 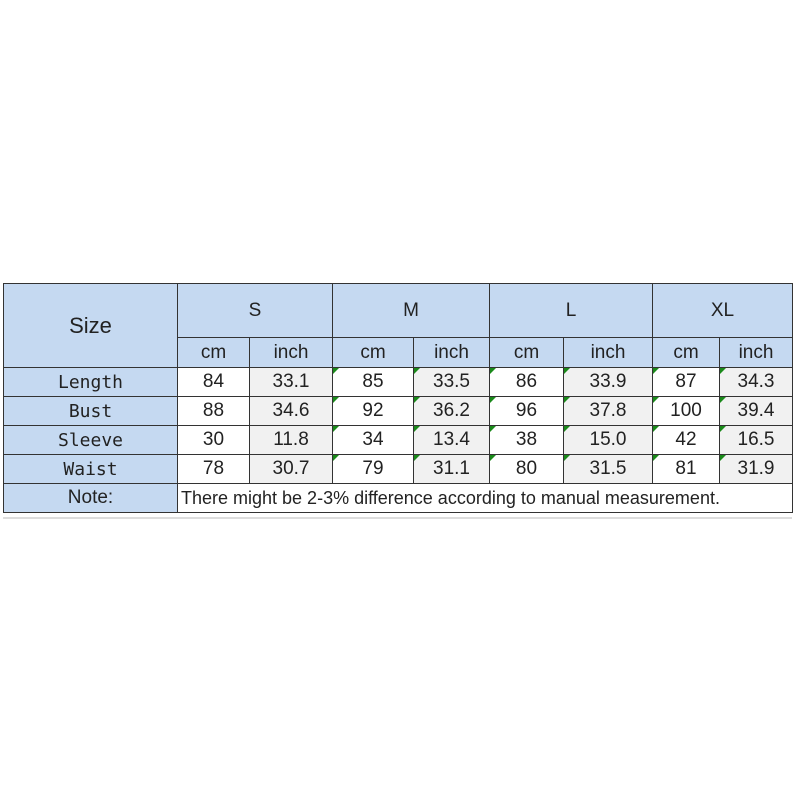 What do you see at coordinates (451, 469) in the screenshot?
I see `inch-cell: 31.1` at bounding box center [451, 469].